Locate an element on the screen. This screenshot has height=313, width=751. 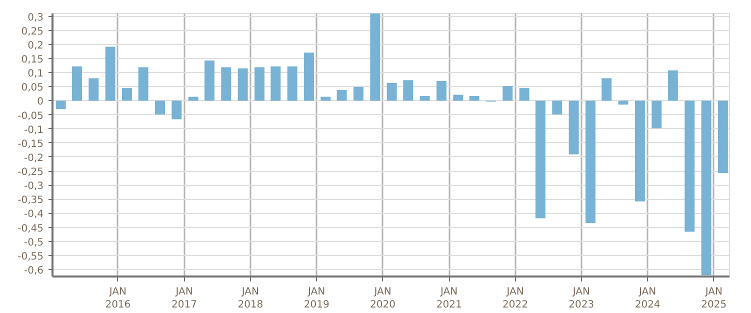
y-tick-label: -0,2 is located at coordinates (34, 158).